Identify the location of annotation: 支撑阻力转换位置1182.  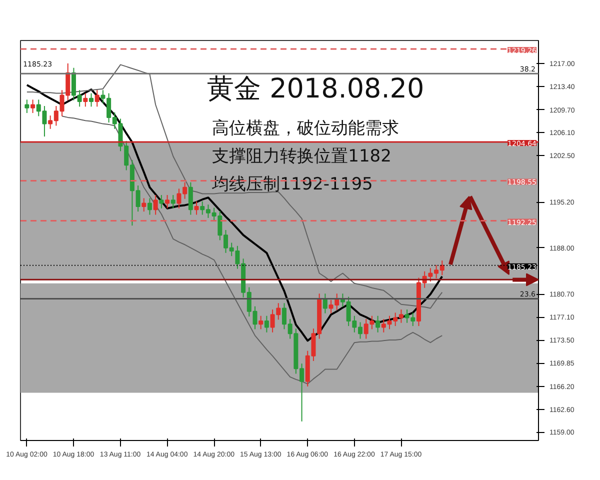
(302, 156).